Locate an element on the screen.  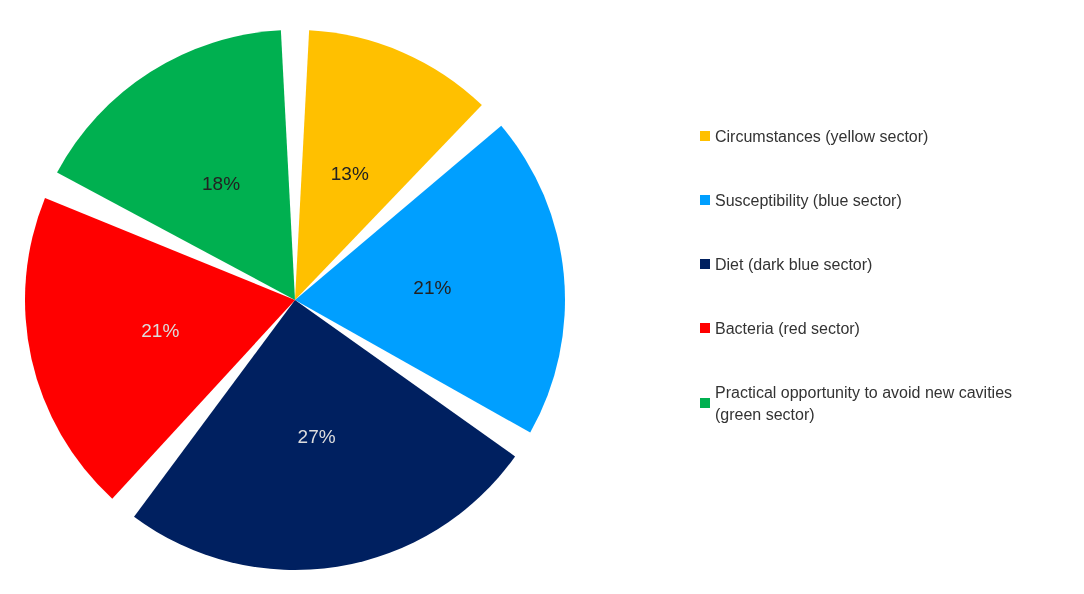
data-label: 13% is located at coordinates (349, 173).